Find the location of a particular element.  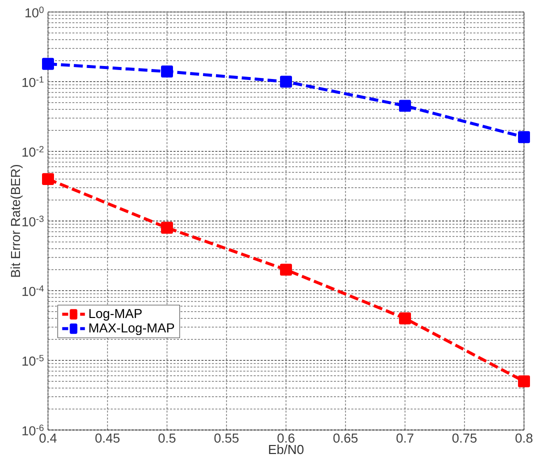

x-tick-label: 0.75 is located at coordinates (464, 438).